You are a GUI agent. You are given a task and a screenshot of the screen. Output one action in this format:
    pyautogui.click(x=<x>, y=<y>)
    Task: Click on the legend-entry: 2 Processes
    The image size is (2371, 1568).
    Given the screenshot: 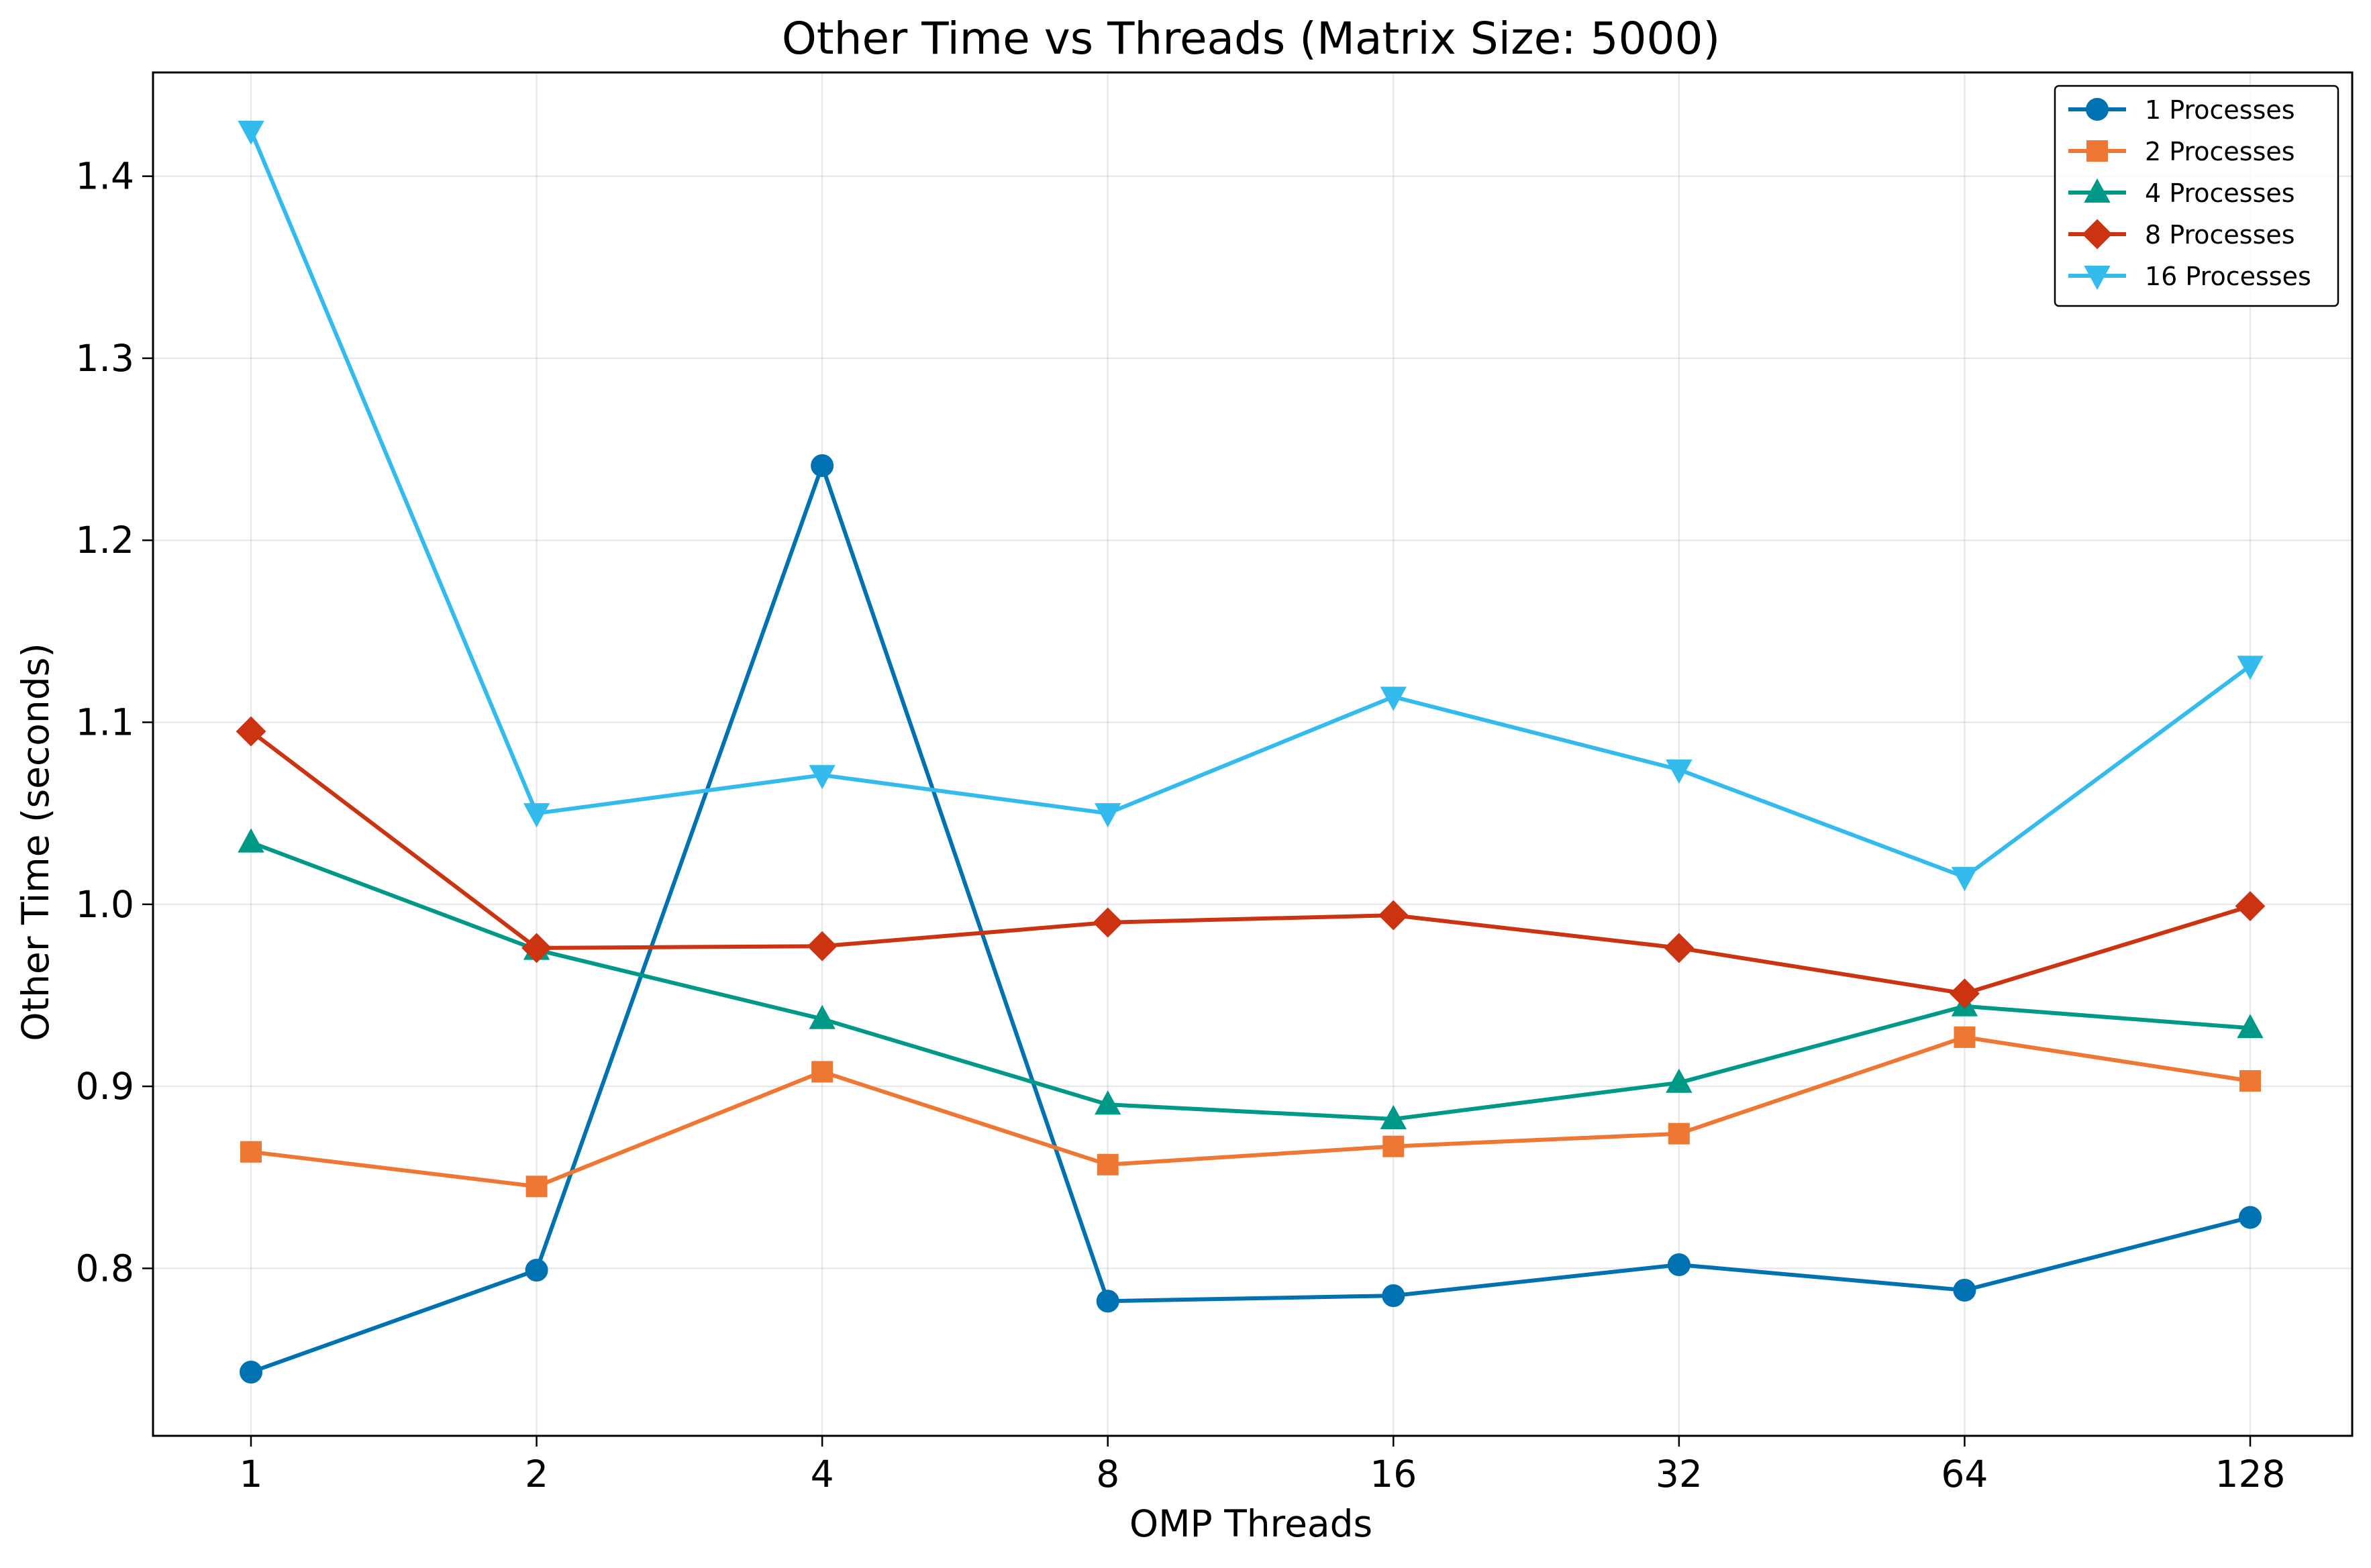 What is the action you would take?
    pyautogui.click(x=2181, y=151)
    